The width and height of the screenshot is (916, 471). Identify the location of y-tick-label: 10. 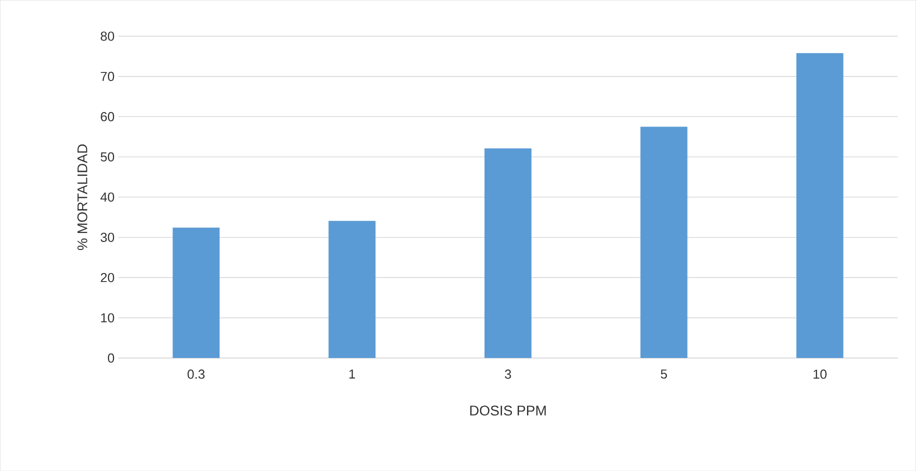
(107, 317).